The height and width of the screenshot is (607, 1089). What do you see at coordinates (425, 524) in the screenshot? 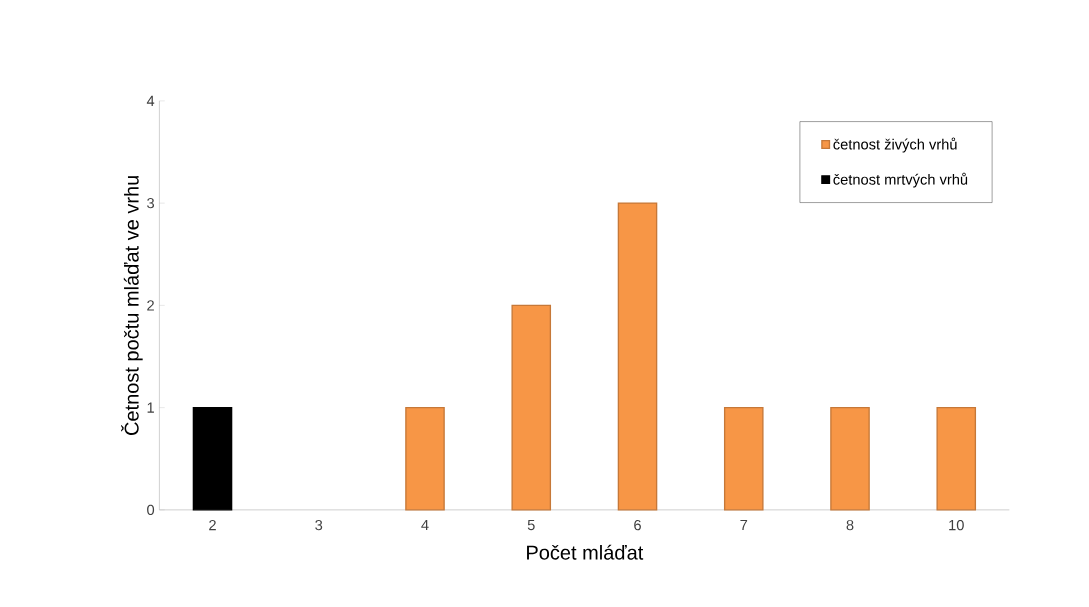
I see `x-tick-label: 4` at bounding box center [425, 524].